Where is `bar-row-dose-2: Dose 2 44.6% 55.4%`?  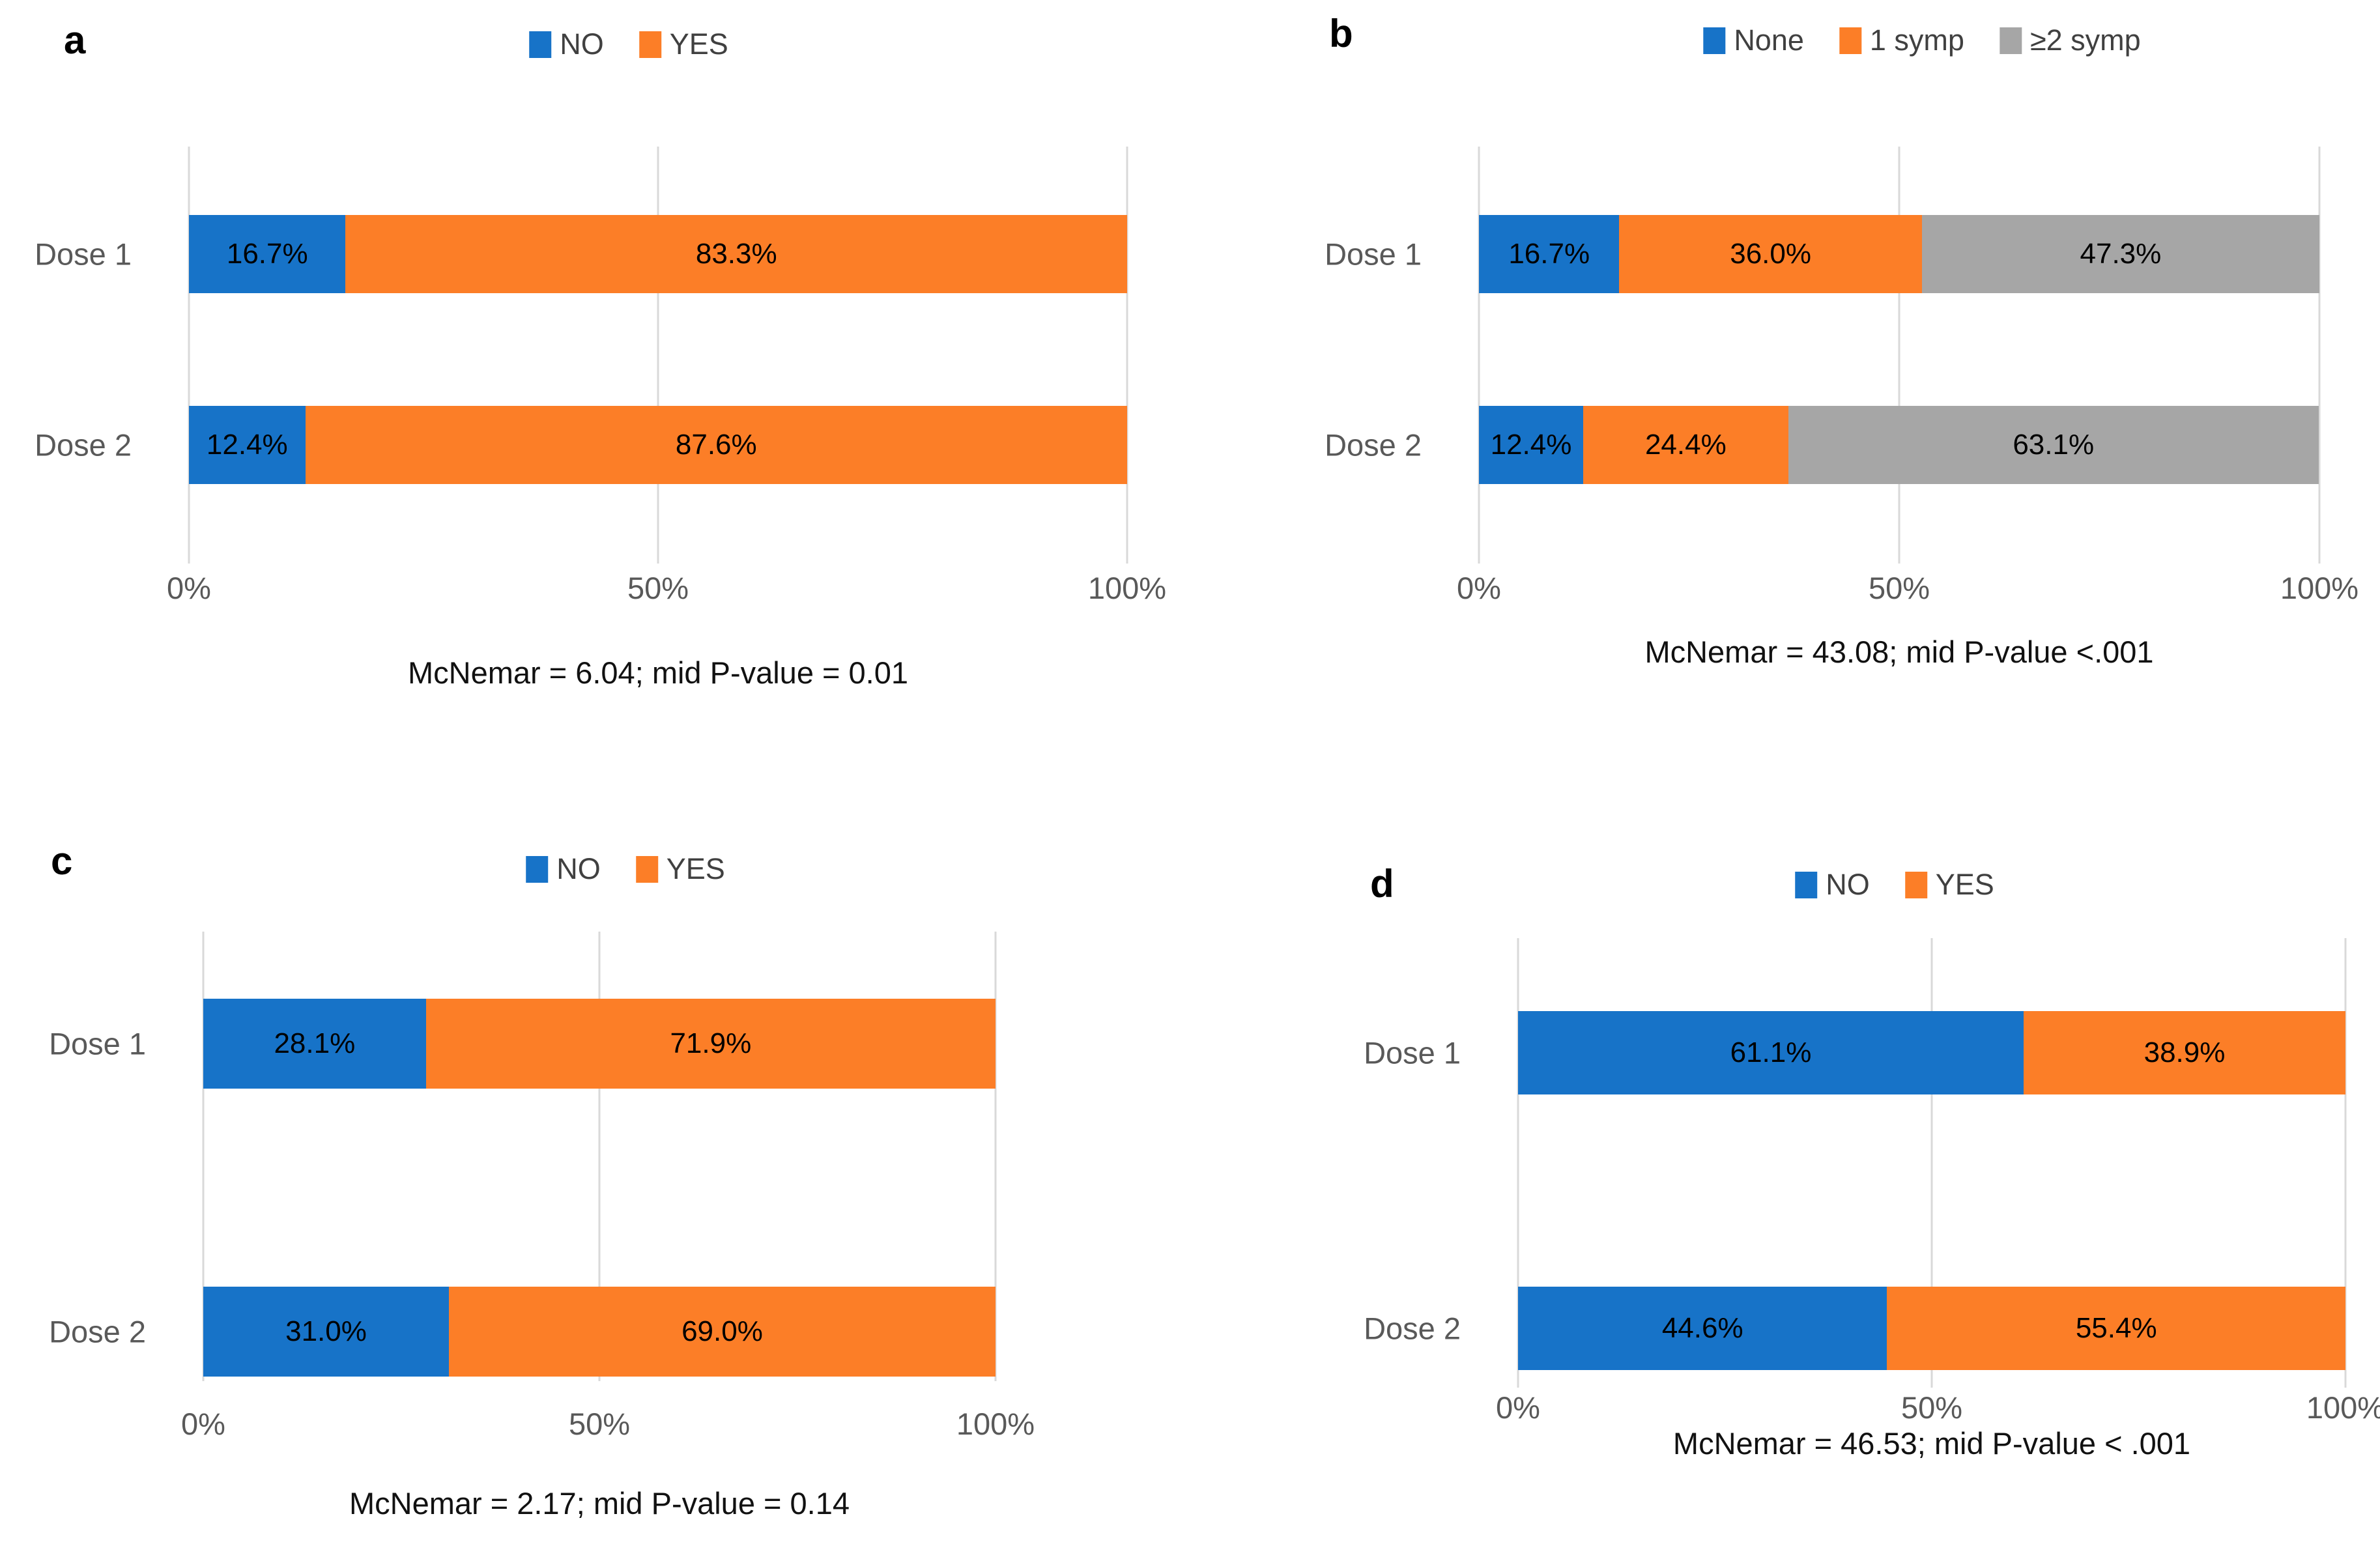
bar-row-dose-2: Dose 2 44.6% 55.4% is located at coordinates (1855, 1328).